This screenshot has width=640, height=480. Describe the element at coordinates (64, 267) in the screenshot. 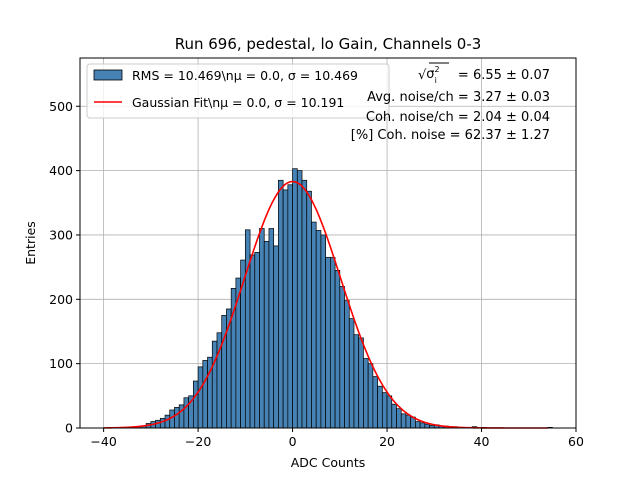

I see `y-axis-ticks: 0 100 200 300 400 500` at that location.